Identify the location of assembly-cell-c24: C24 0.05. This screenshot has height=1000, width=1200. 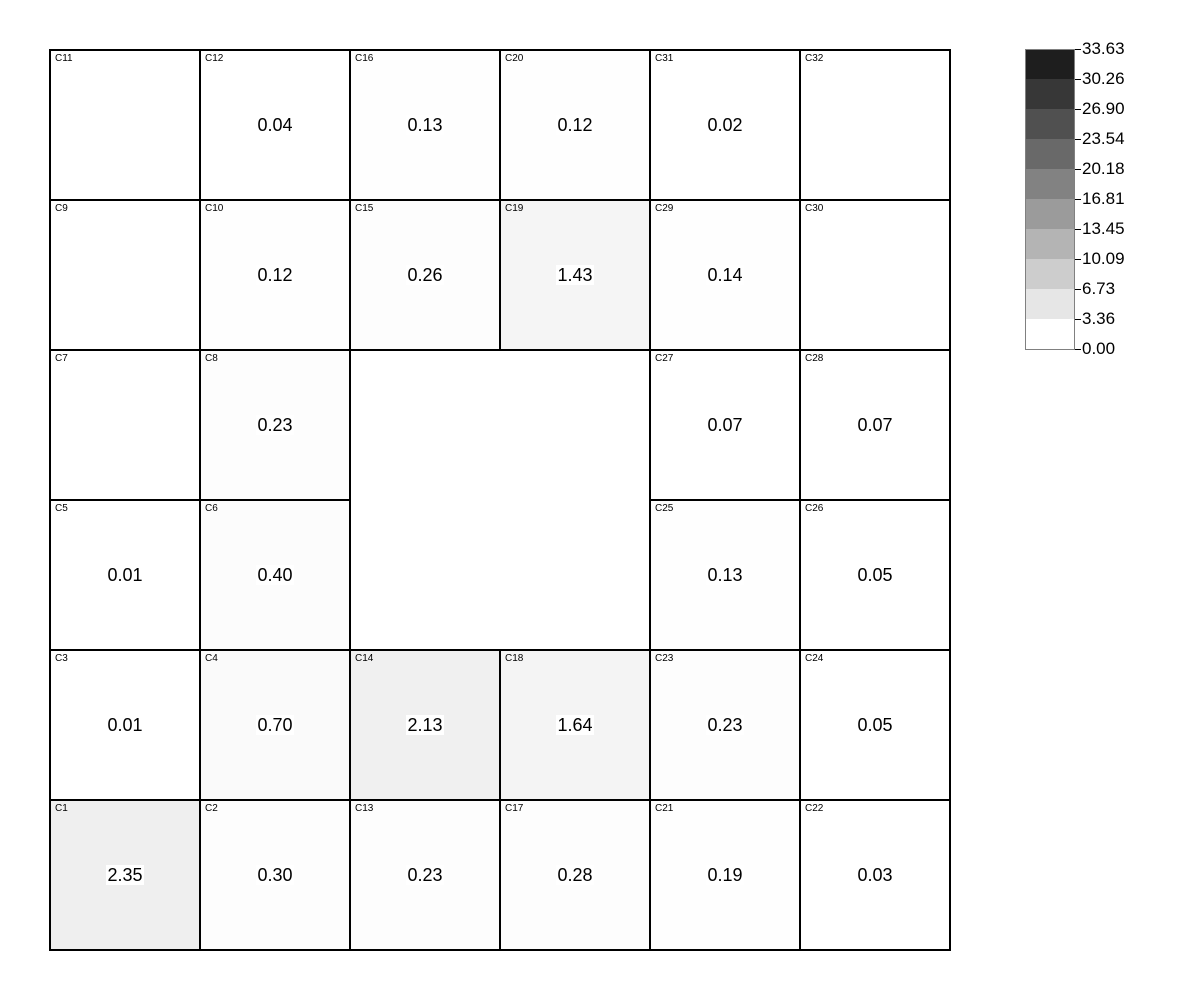
(875, 725).